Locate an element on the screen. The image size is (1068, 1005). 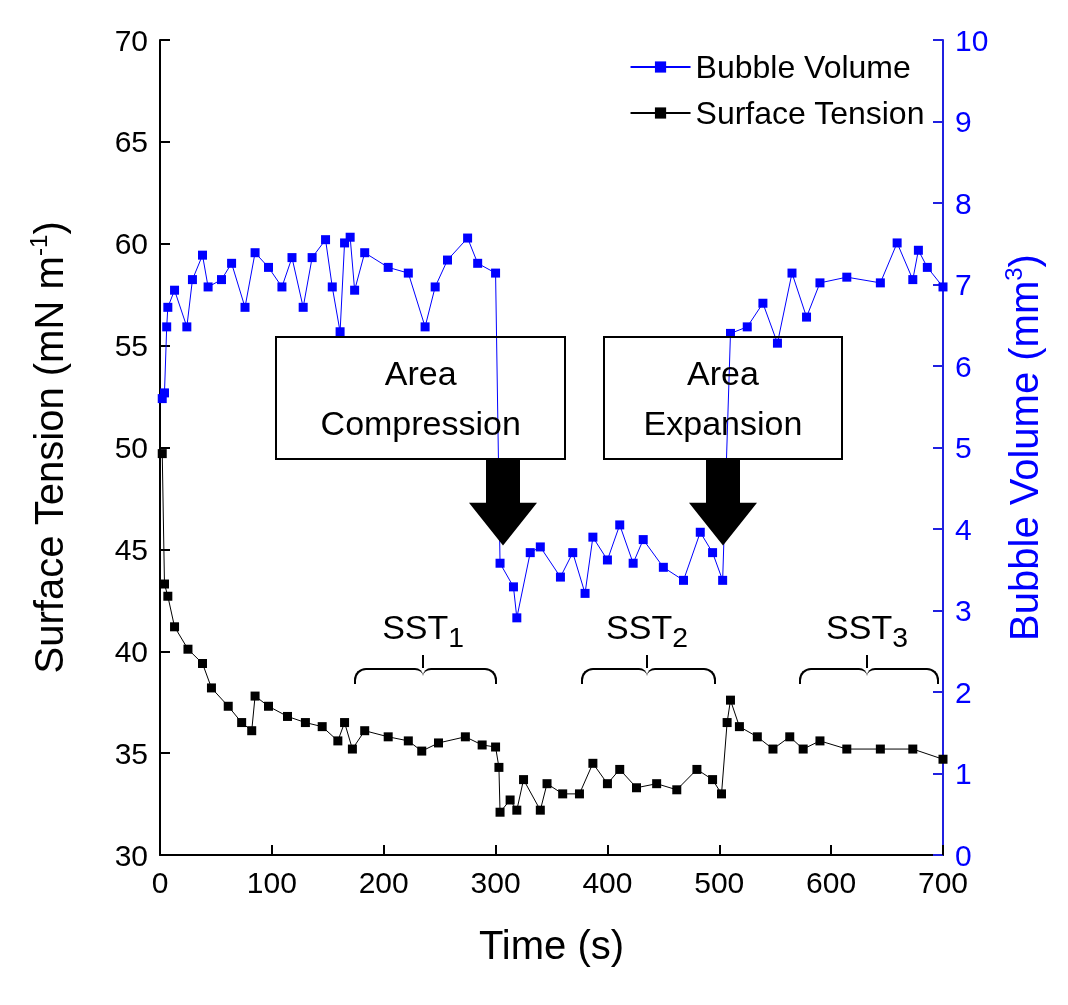
x-tick-label: 0 is located at coordinates (160, 882).